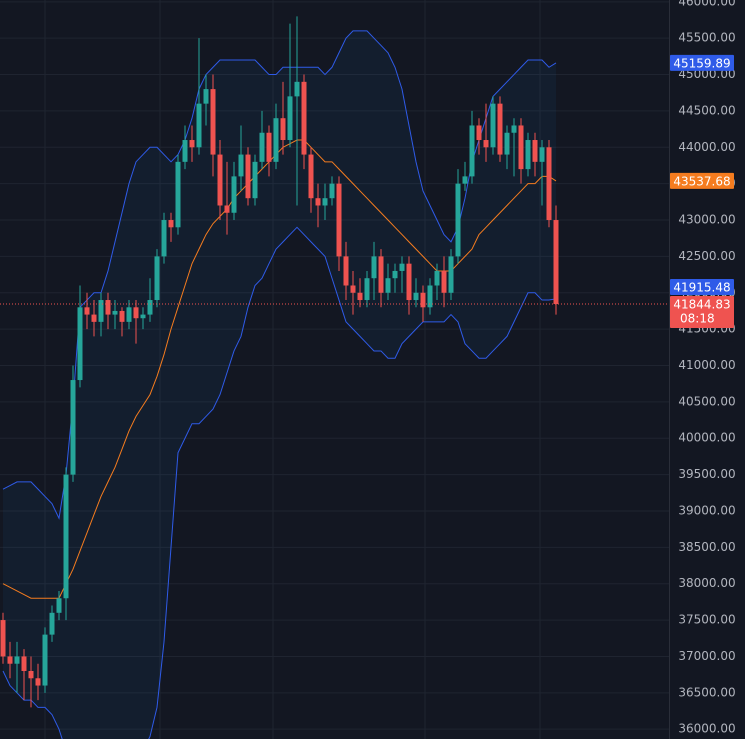 The image size is (745, 739). Describe the element at coordinates (706, 656) in the screenshot. I see `y-tick-label: 37000.00` at that location.